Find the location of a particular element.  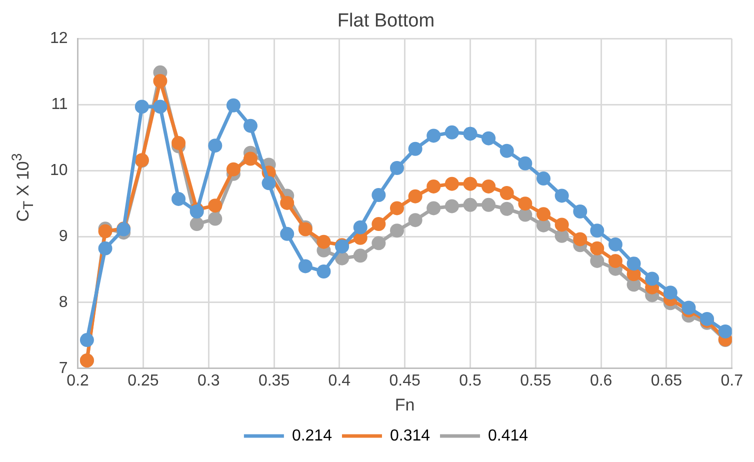

y-tick-label: 11 is located at coordinates (59, 105).